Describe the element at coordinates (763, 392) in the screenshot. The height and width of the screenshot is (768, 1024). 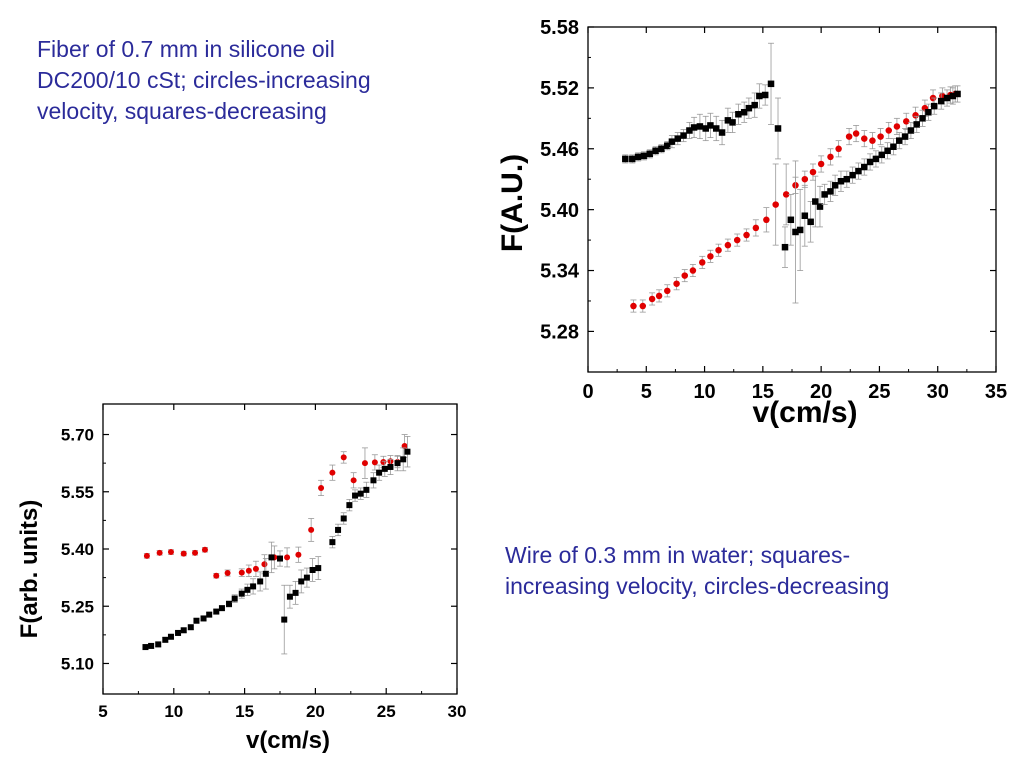
I see `x-tick-label: 15` at that location.